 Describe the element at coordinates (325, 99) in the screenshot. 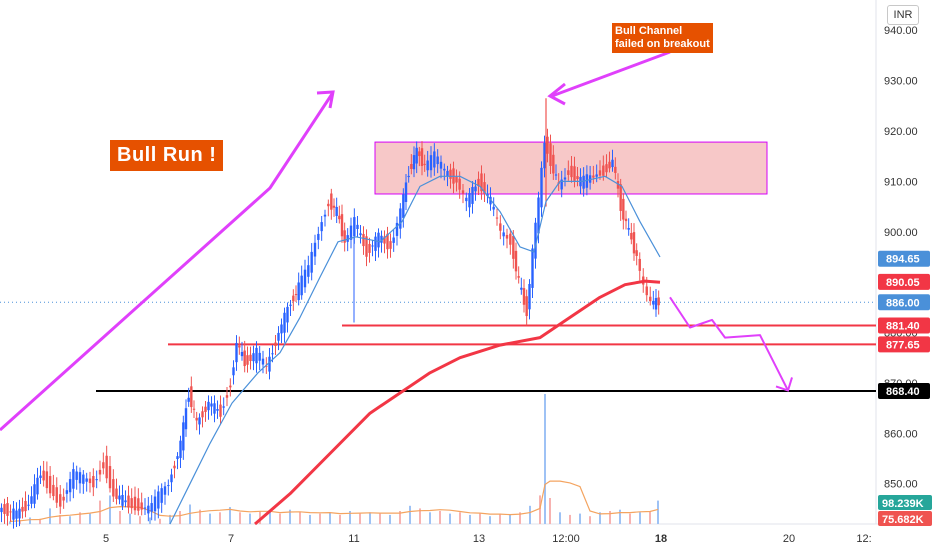

I see `bull-run-arrowhead` at that location.